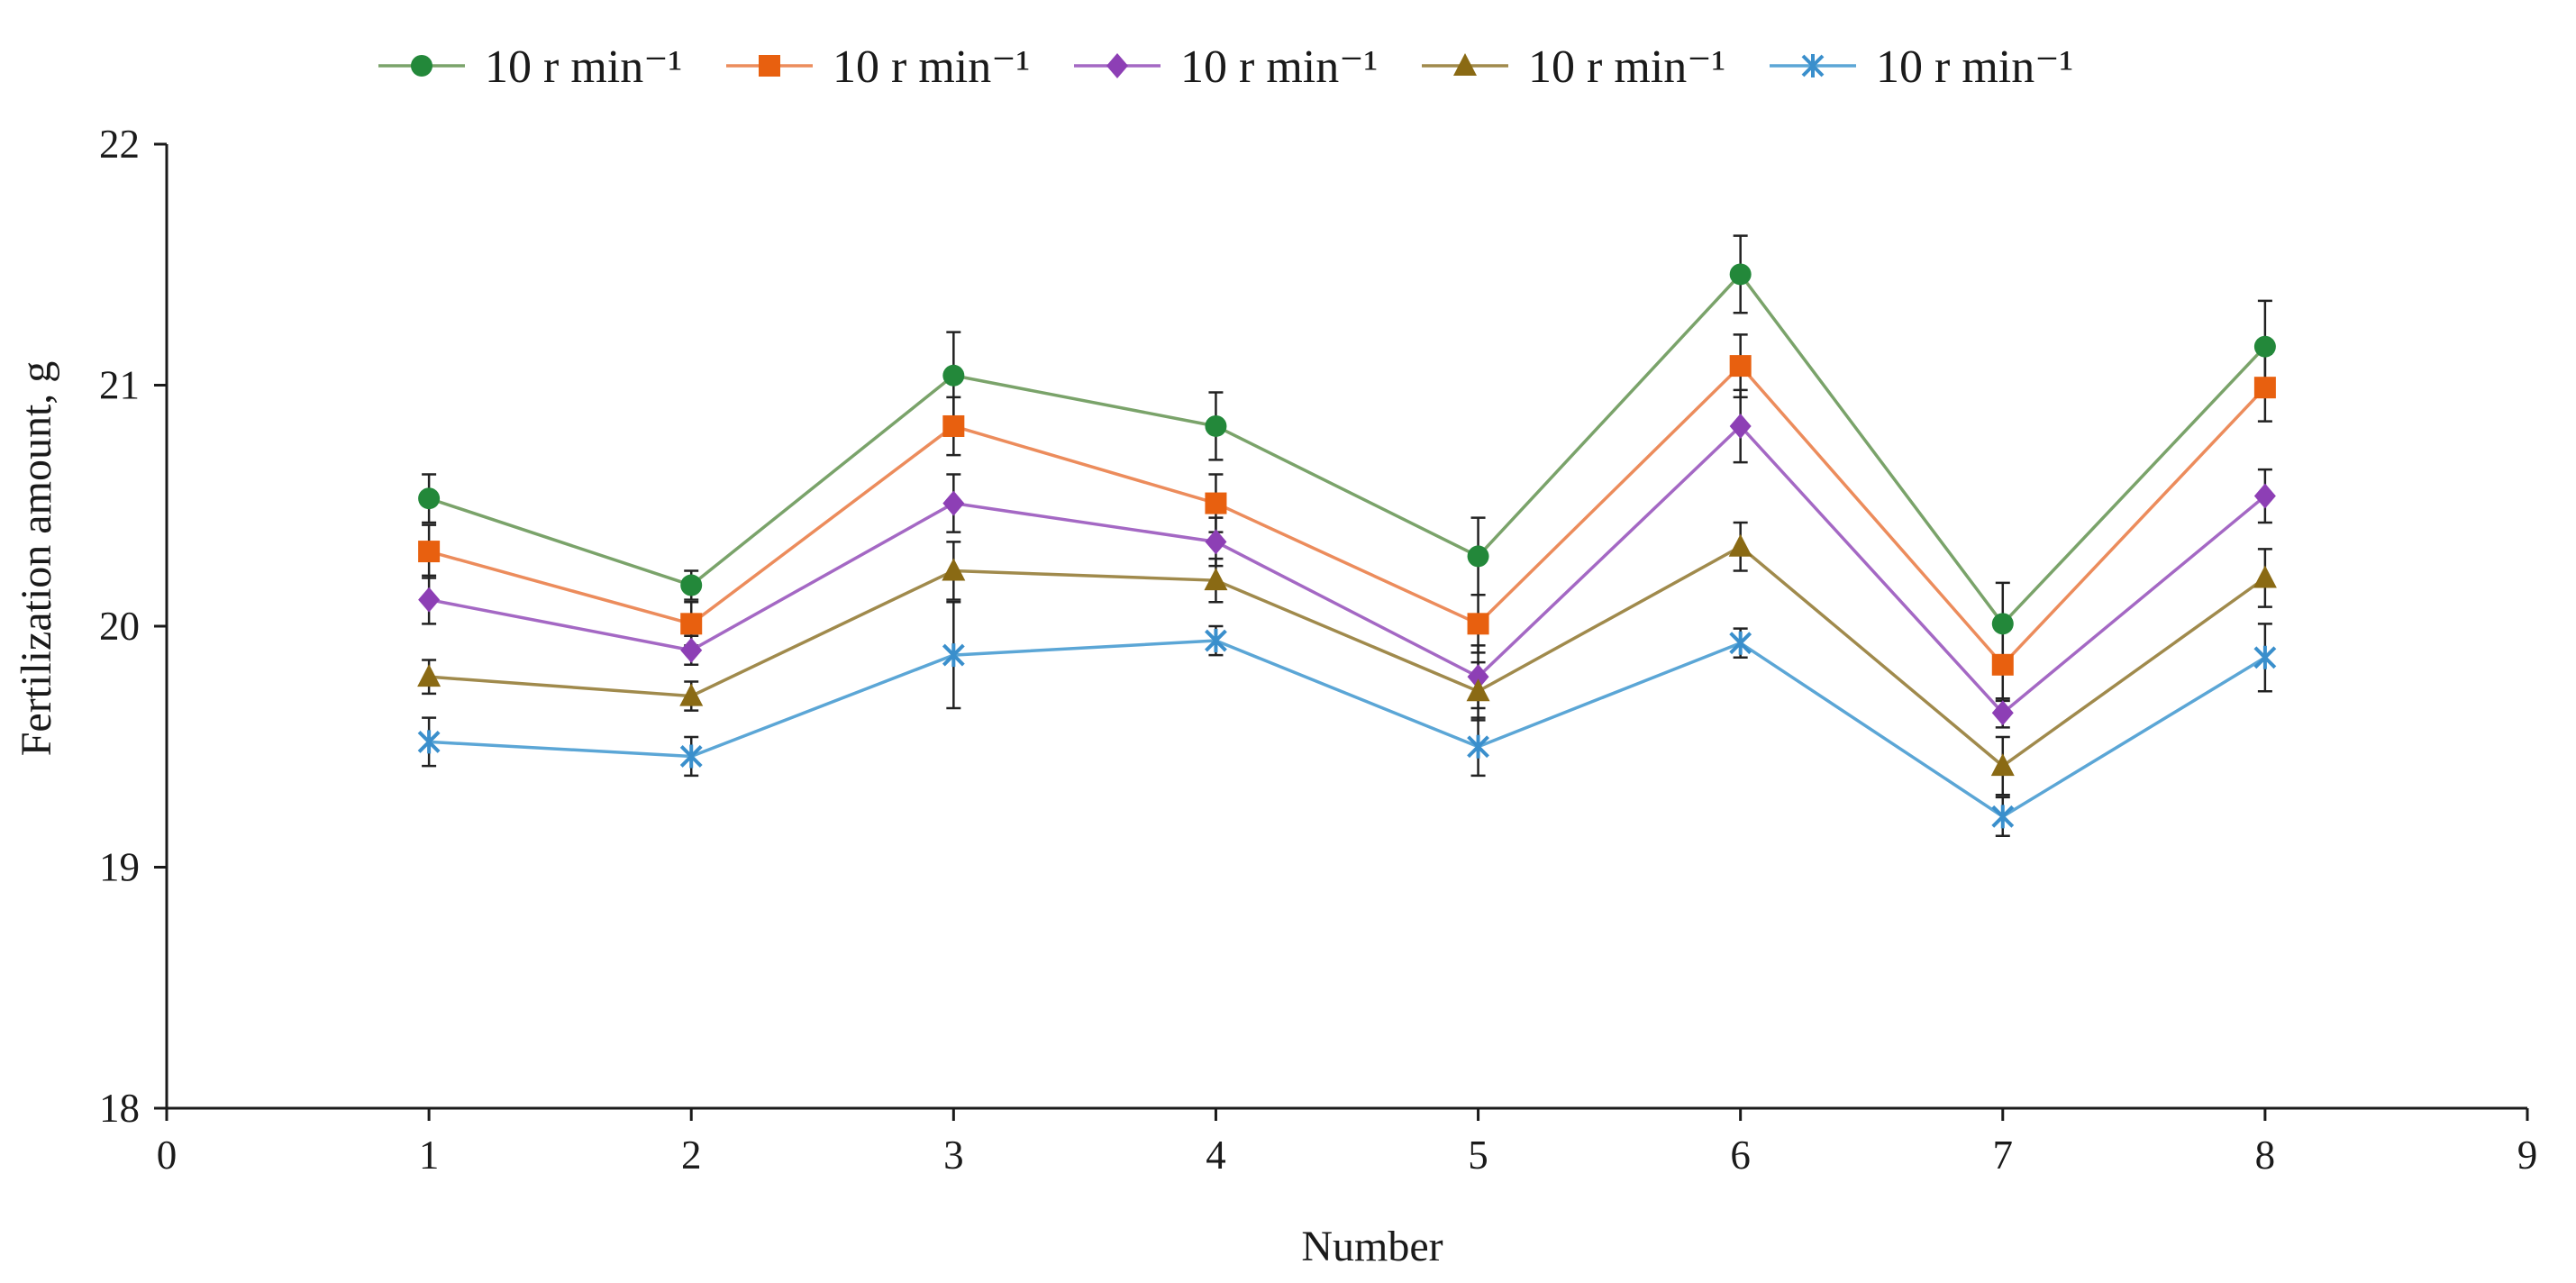  What do you see at coordinates (931, 67) in the screenshot?
I see `legend-label-2: 10 r min⁻¹` at bounding box center [931, 67].